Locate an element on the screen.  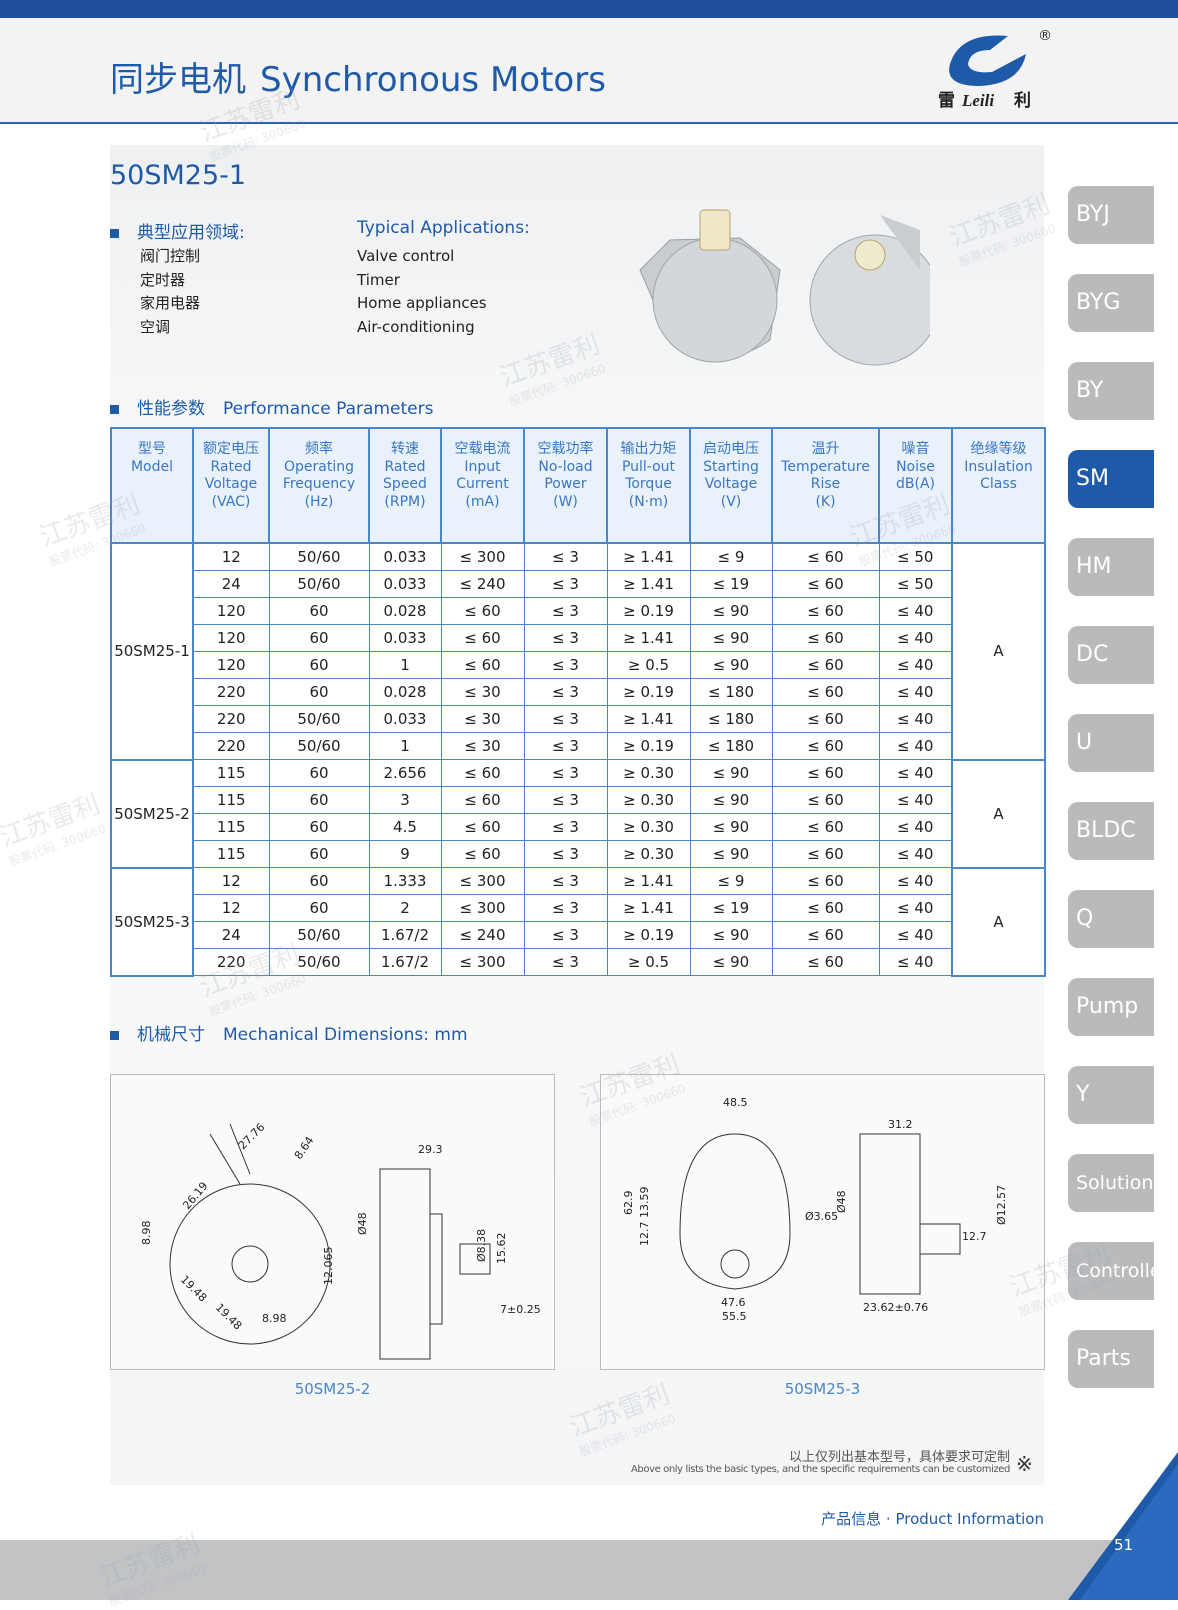
table-cell: 9 is located at coordinates (405, 854).